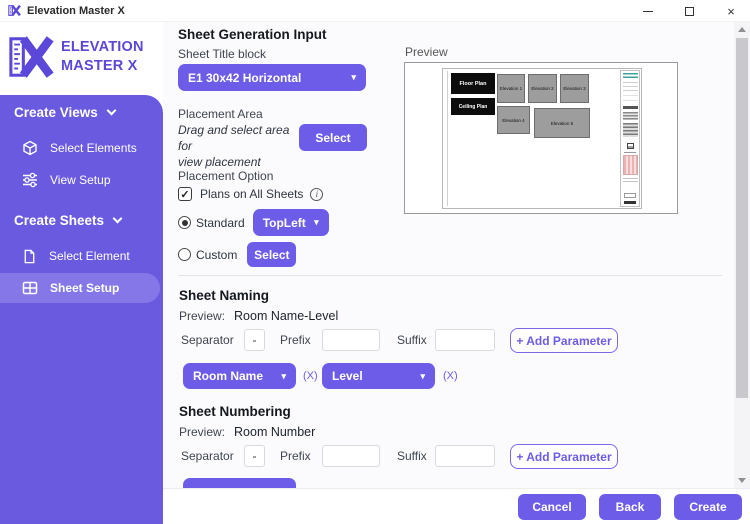 This screenshot has width=750, height=524. What do you see at coordinates (59, 220) in the screenshot?
I see `section-create-sheets-label: Create Sheets` at bounding box center [59, 220].